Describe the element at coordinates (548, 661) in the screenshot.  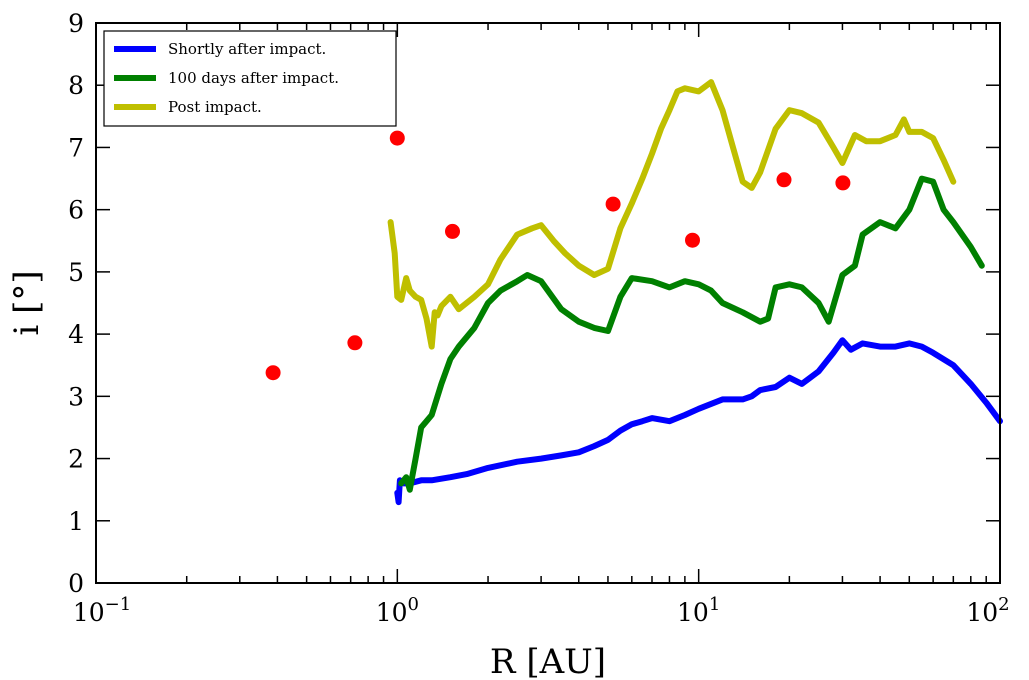
I see `x-axis-label: R [AU]` at that location.